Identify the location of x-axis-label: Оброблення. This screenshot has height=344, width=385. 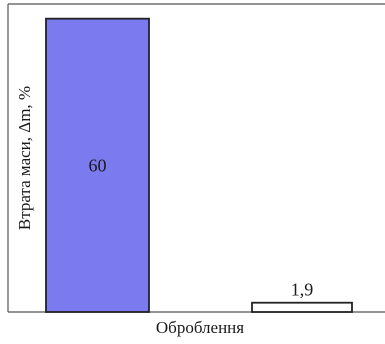
(200, 327).